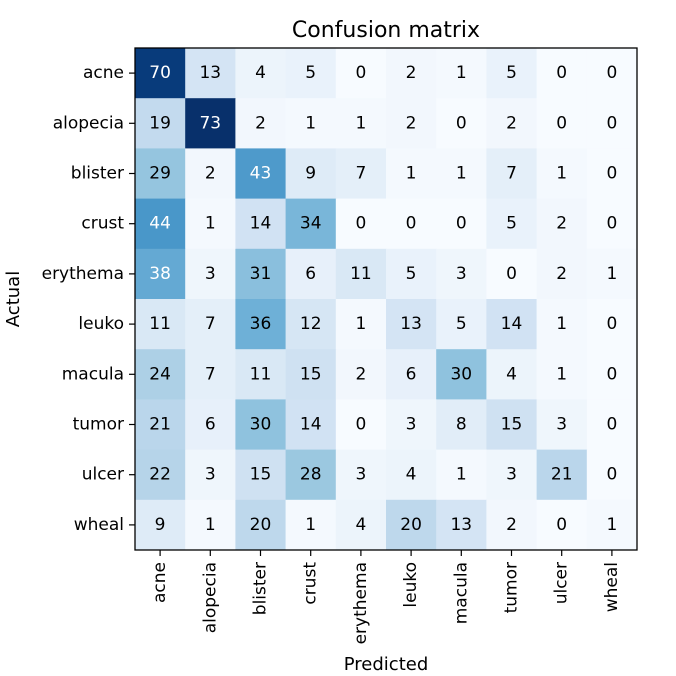  What do you see at coordinates (411, 585) in the screenshot?
I see `x-tick-label-leuko: leuko` at bounding box center [411, 585].